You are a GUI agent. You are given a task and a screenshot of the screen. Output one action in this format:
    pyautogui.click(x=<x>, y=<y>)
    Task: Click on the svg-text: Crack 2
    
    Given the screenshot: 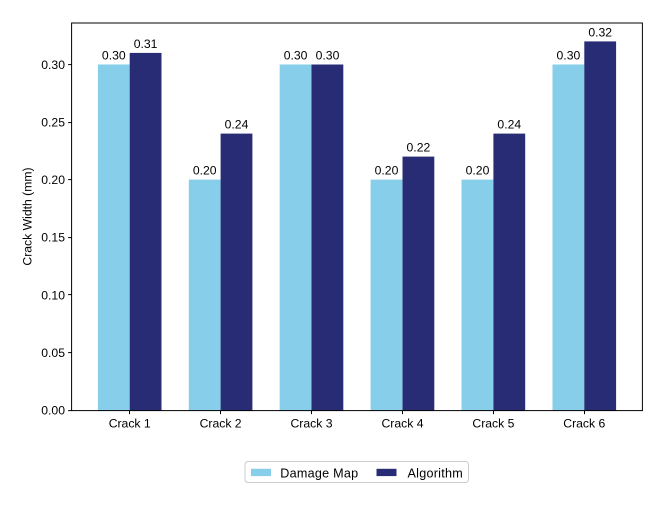 What is the action you would take?
    pyautogui.click(x=221, y=424)
    